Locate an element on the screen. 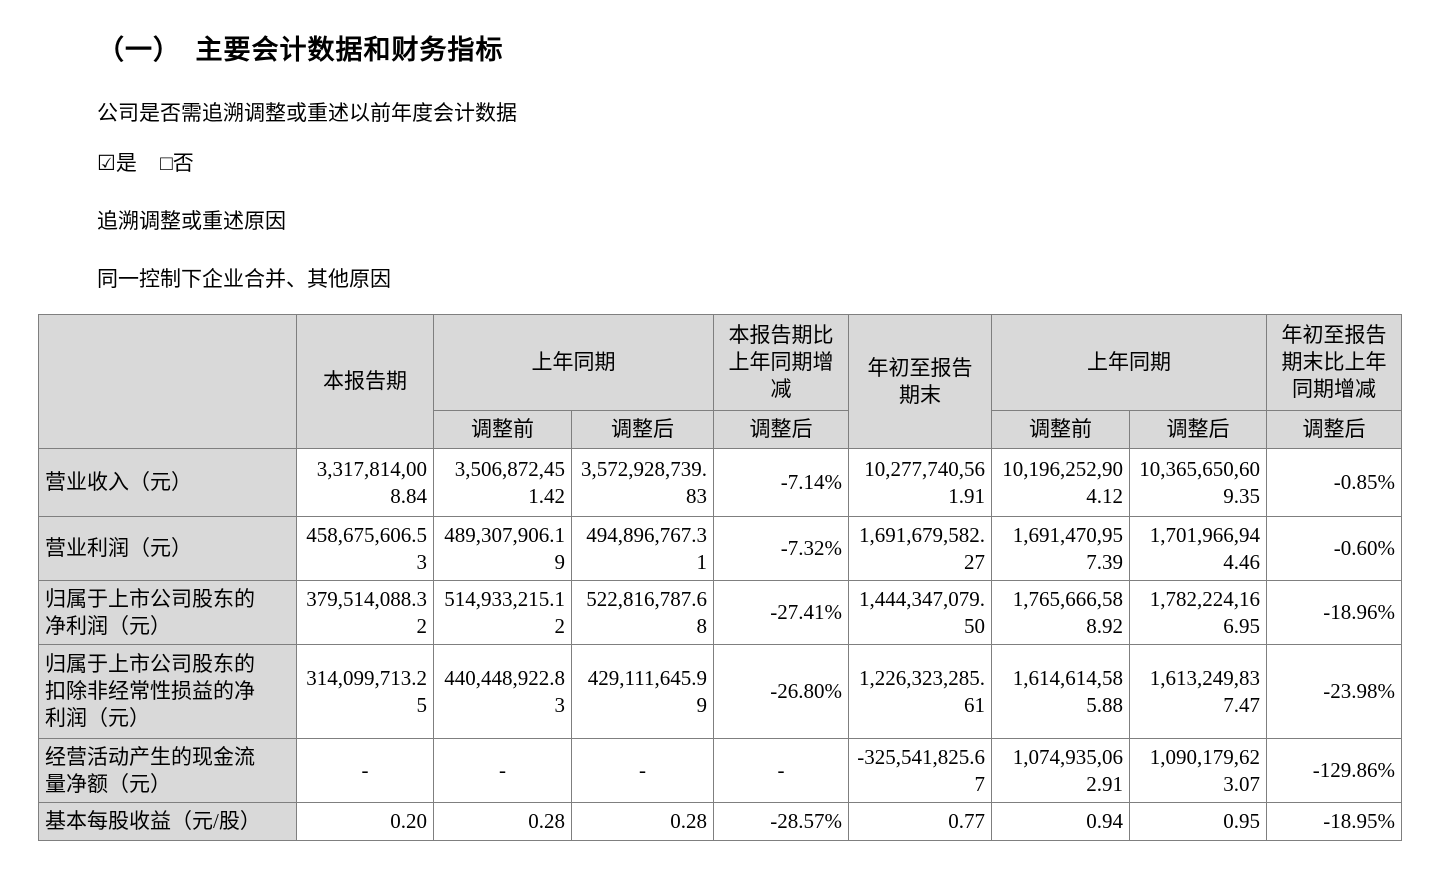 This screenshot has width=1440, height=888. value-cell: 0.94 is located at coordinates (1060, 821).